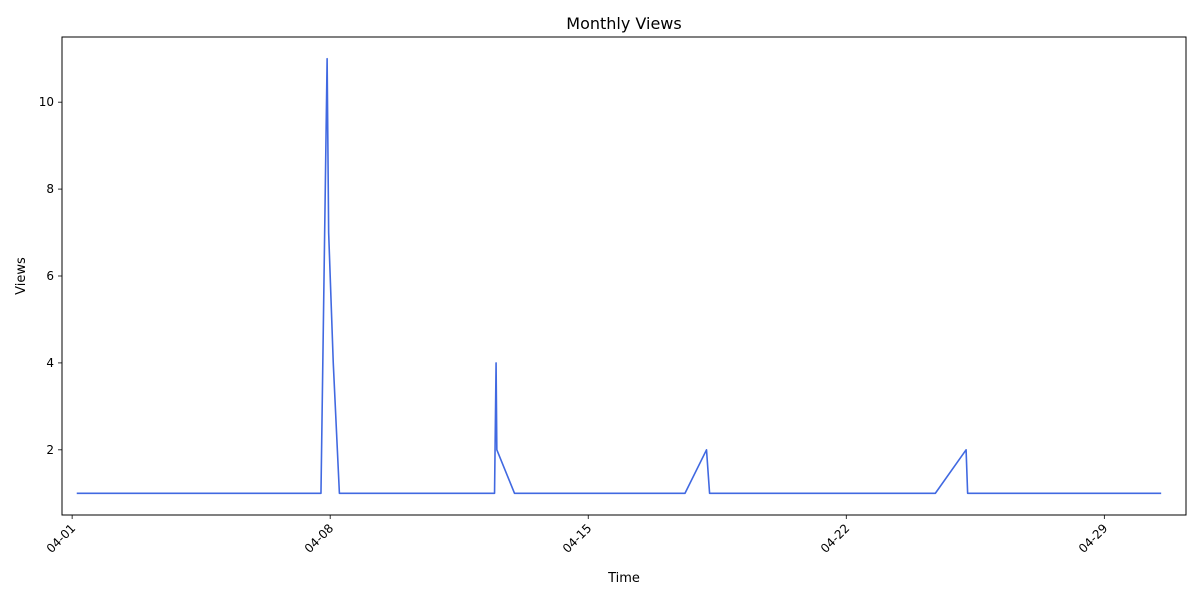  I want to click on x-ticks: 04-01 04-08 04-15 04-22 04-29, so click(577, 535).